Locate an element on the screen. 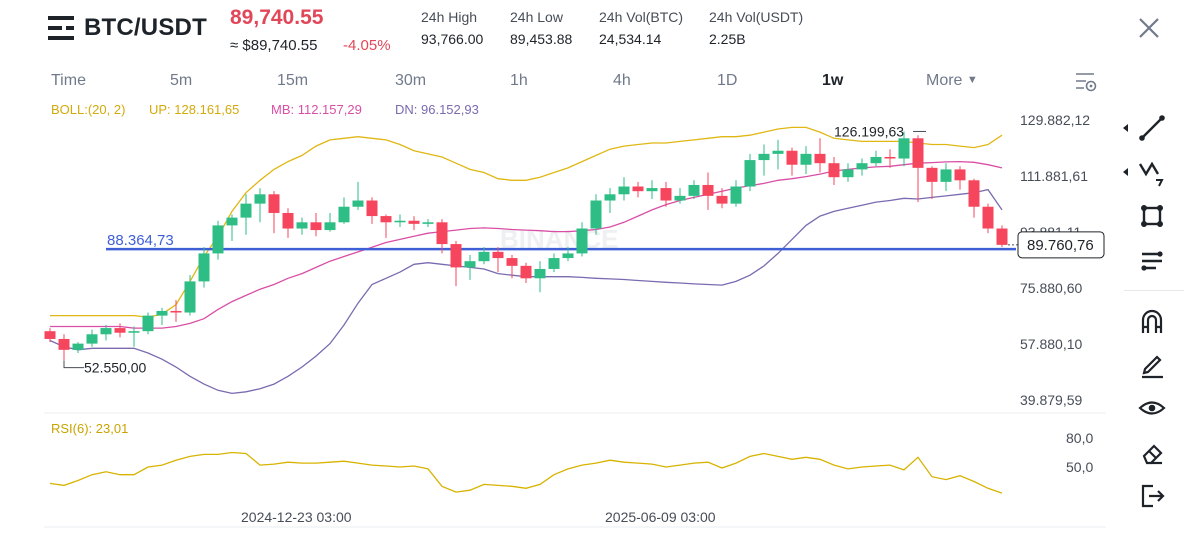  rectangle-icon is located at coordinates (1152, 216).